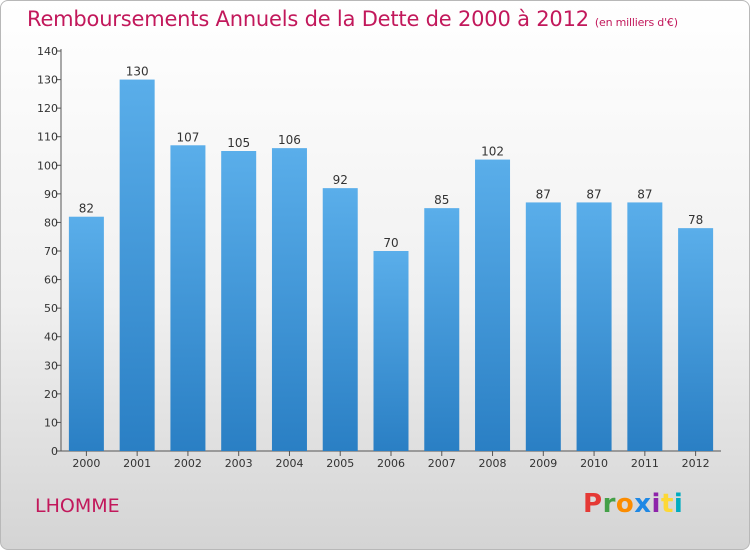 The image size is (750, 550). Describe the element at coordinates (667, 504) in the screenshot. I see `logo-letter: t` at that location.